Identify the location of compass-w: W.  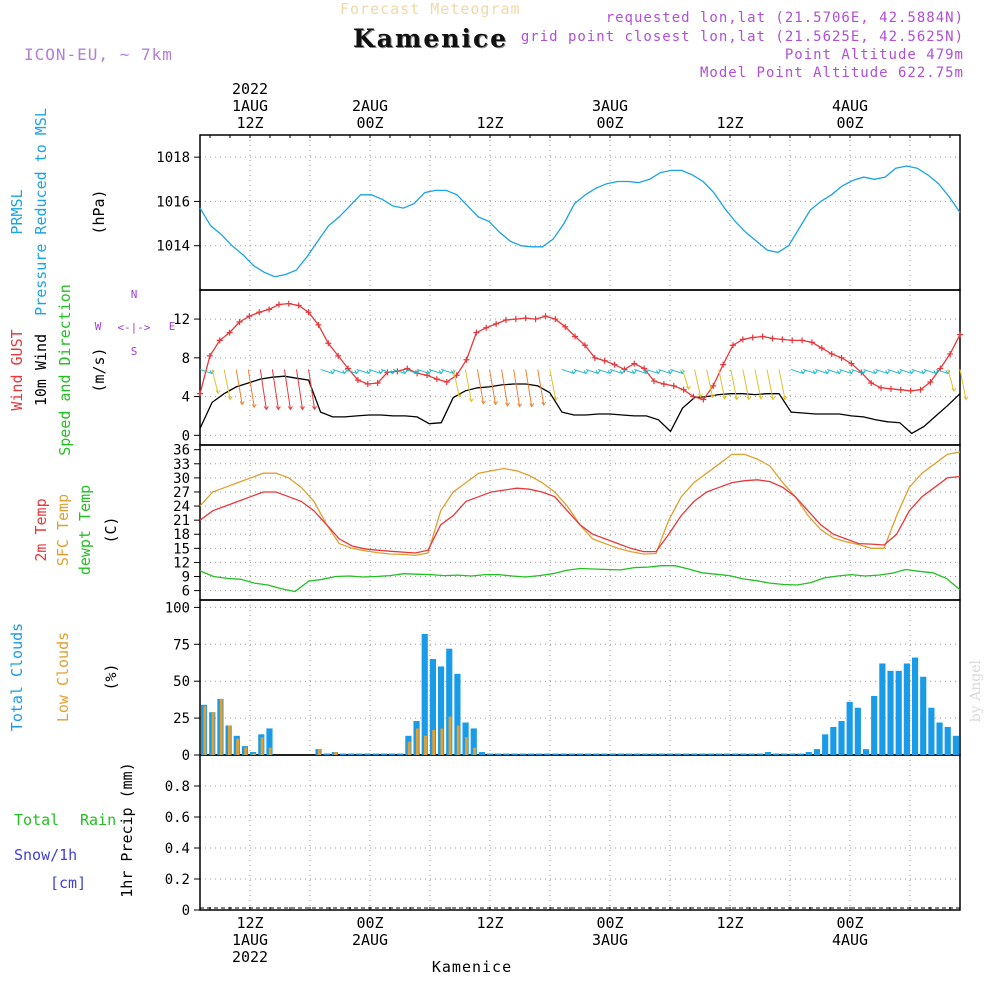
(98, 326).